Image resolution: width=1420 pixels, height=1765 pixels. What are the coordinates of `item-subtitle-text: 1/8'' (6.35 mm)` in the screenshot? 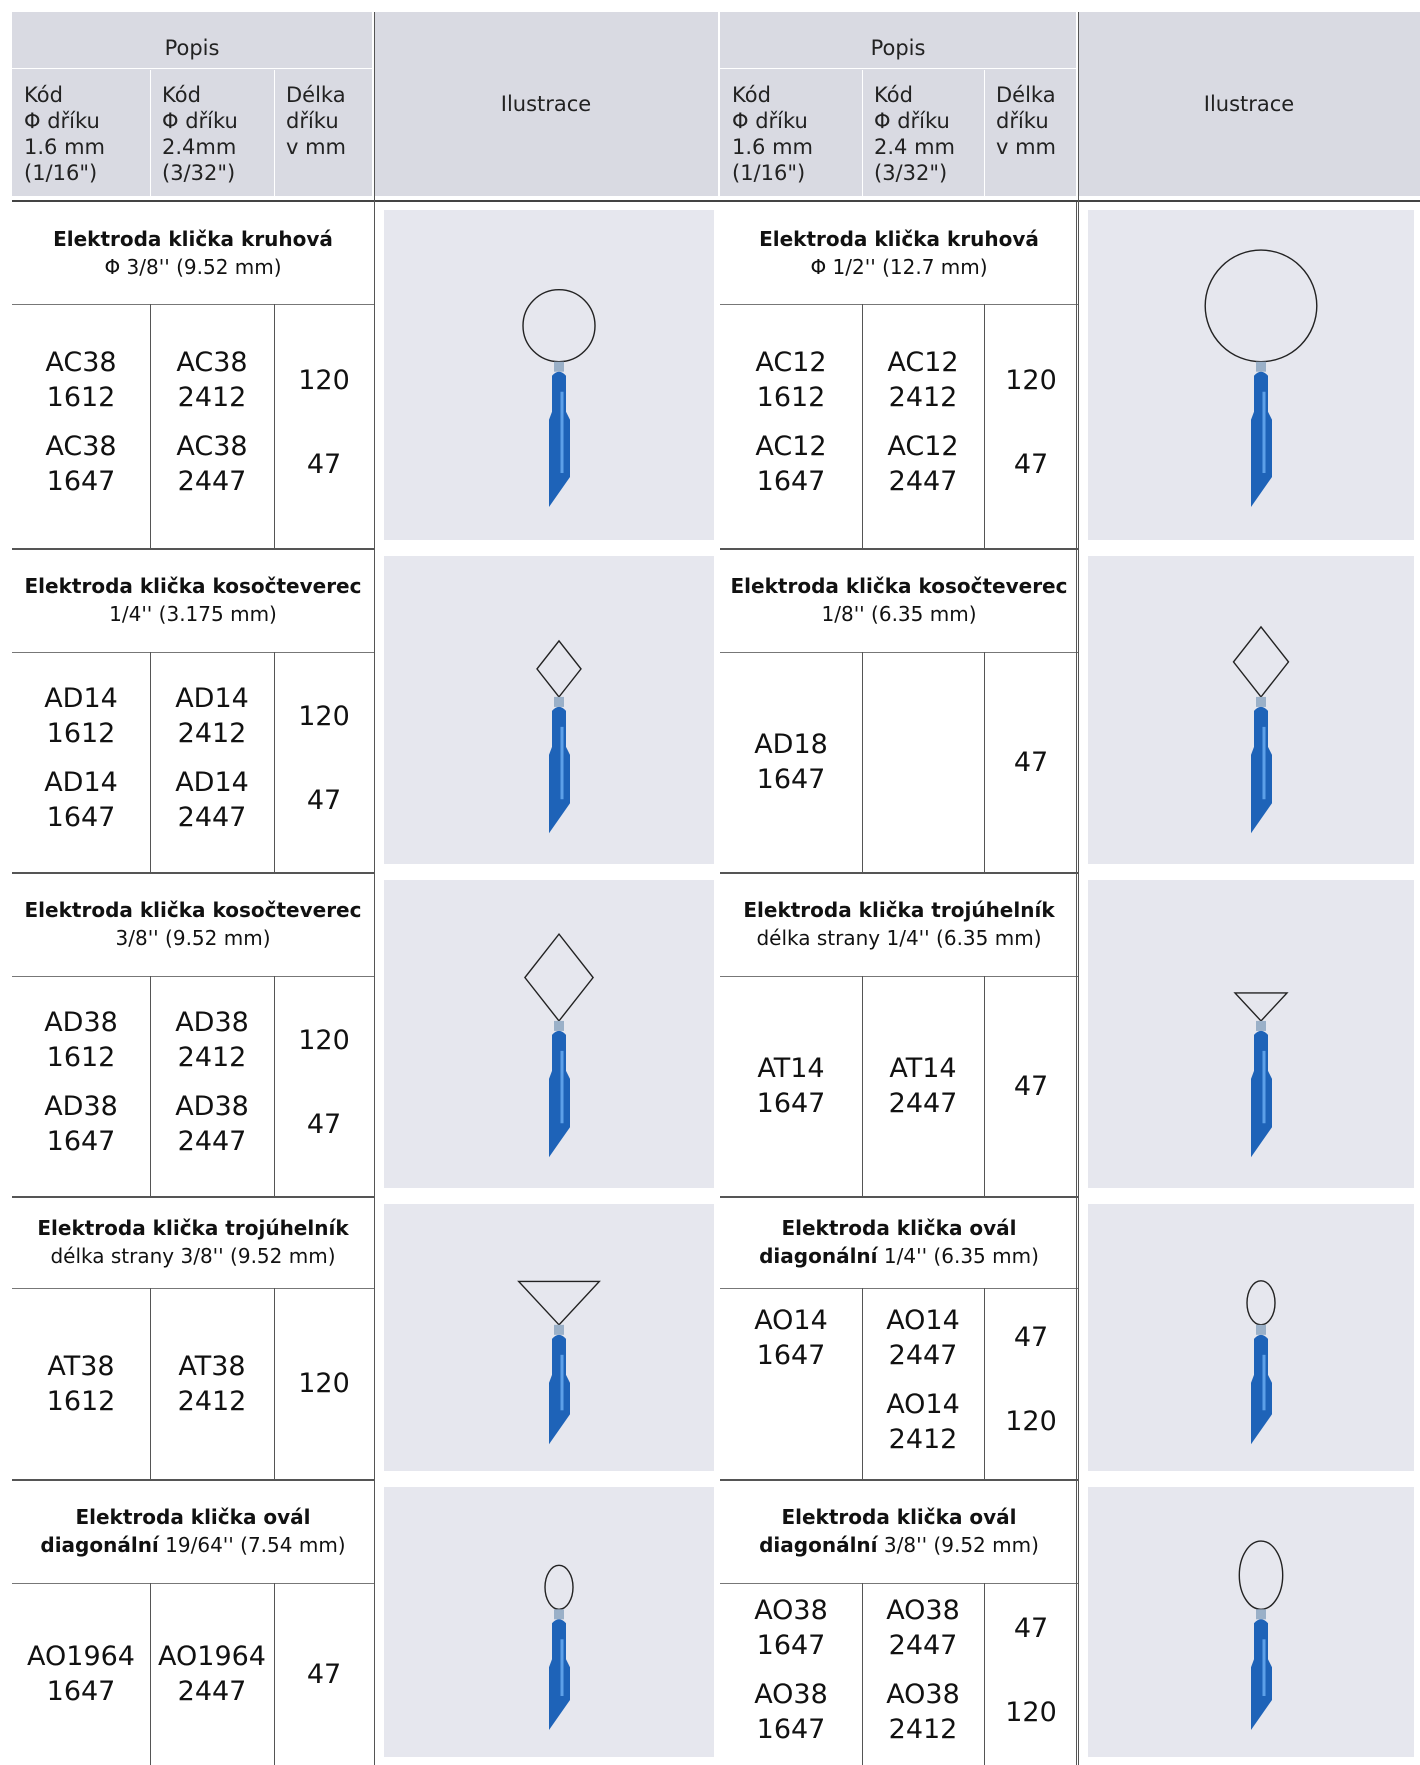 It's located at (899, 614).